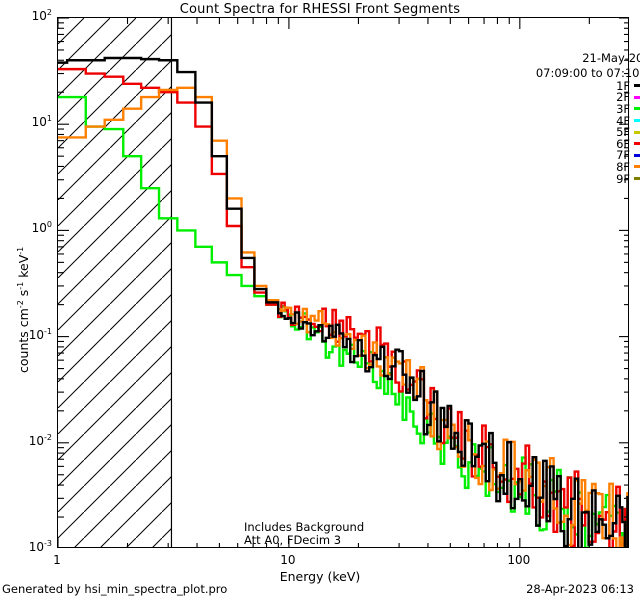 Image resolution: width=640 pixels, height=600 pixels. I want to click on legend-entry-7f: 7F, so click(587, 155).